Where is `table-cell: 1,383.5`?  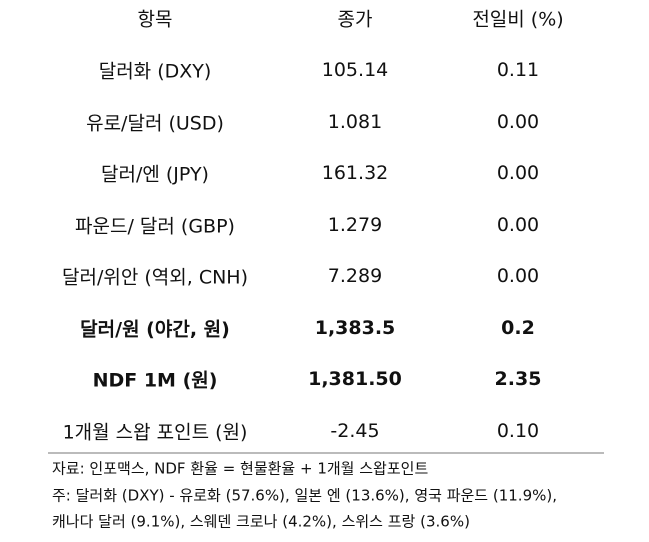 table-cell: 1,383.5 is located at coordinates (355, 327).